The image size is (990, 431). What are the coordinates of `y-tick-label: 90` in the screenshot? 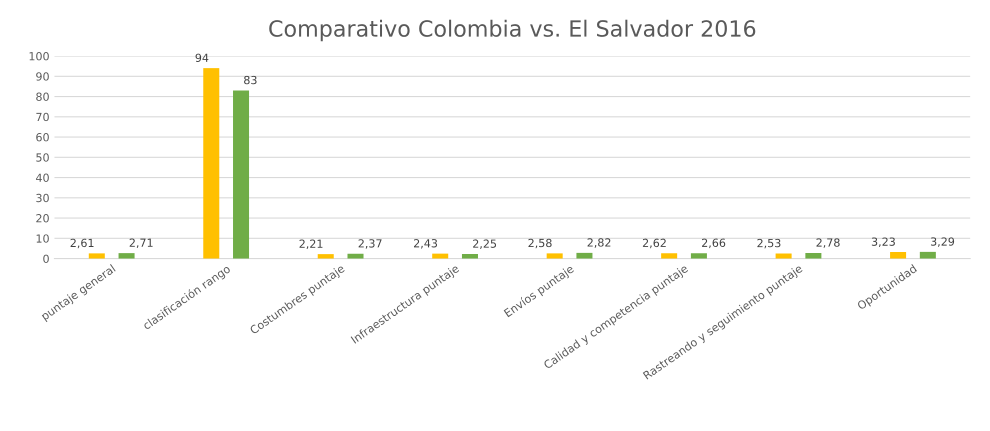 It's located at (42, 76).